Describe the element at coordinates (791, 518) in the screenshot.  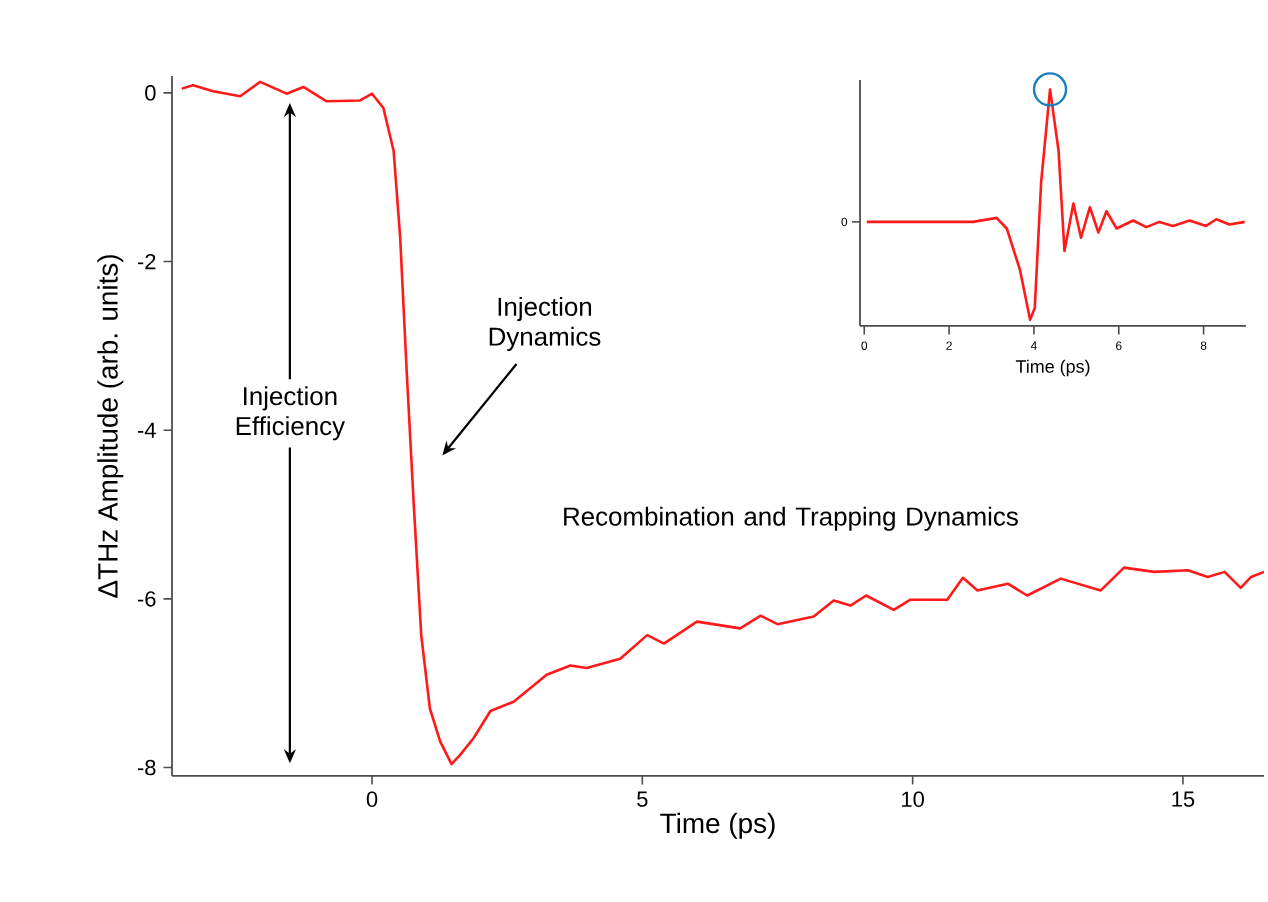
I see `annotation: Recombination and Trapping Dynamics` at that location.